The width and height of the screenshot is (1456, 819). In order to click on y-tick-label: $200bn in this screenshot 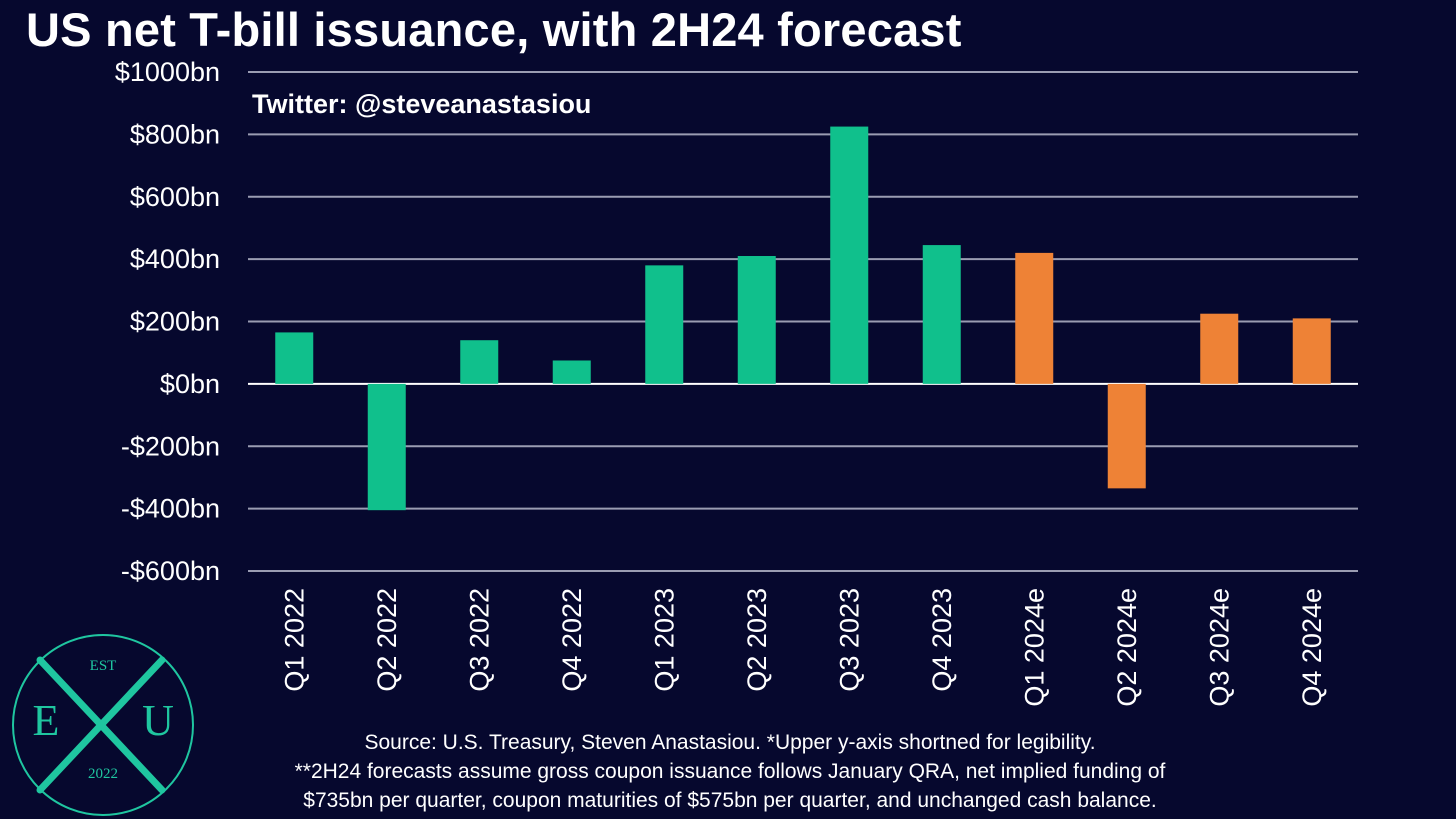, I will do `click(175, 322)`.